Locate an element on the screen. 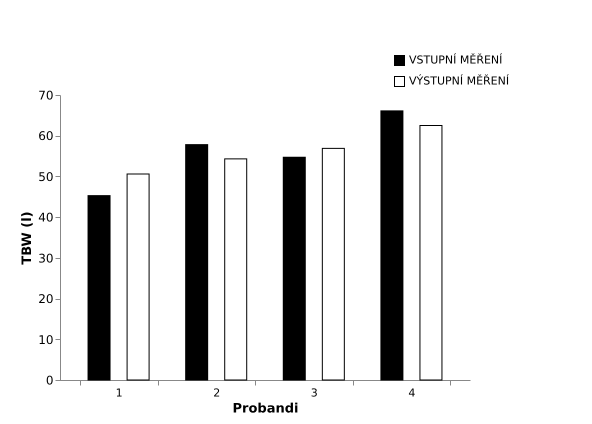 The height and width of the screenshot is (424, 592). y-axis-title: TBW (l) is located at coordinates (28, 238).